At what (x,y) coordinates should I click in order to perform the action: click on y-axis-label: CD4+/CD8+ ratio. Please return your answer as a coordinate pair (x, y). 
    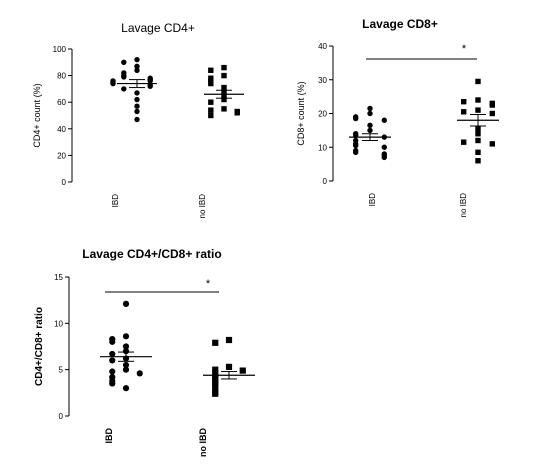
    Looking at the image, I should click on (39, 346).